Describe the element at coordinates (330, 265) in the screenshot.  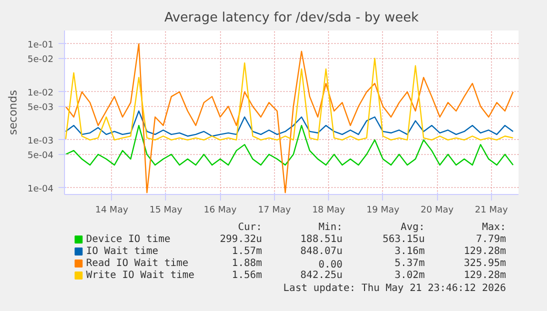
I see `text: 0.00` at that location.